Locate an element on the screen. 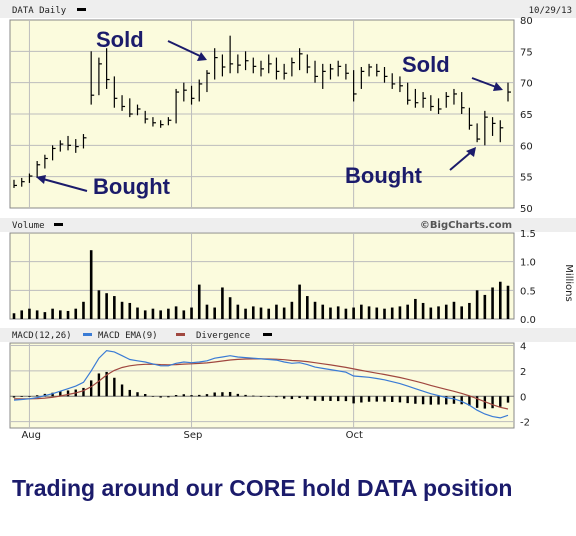  volume-header is located at coordinates (288, 225).